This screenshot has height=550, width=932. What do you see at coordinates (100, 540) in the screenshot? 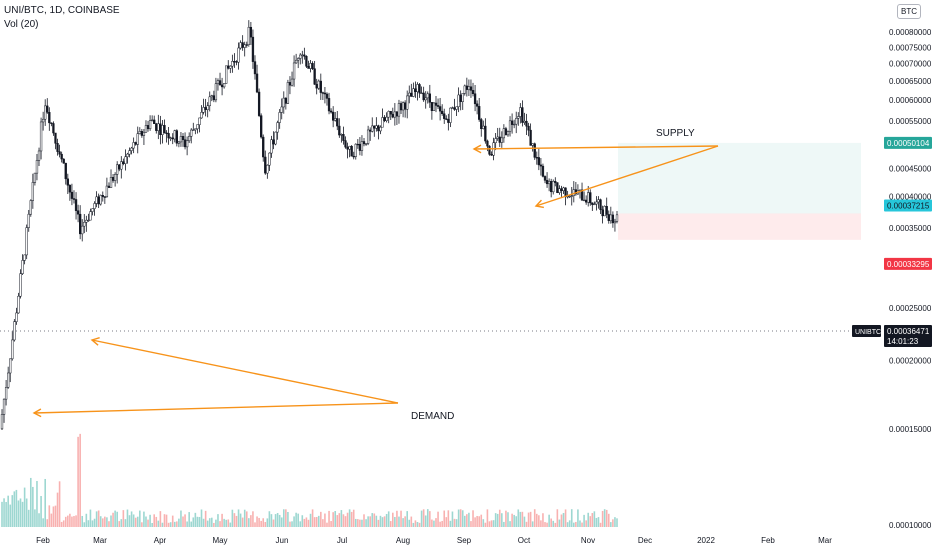
I see `time-tick-label: Mar` at bounding box center [100, 540].